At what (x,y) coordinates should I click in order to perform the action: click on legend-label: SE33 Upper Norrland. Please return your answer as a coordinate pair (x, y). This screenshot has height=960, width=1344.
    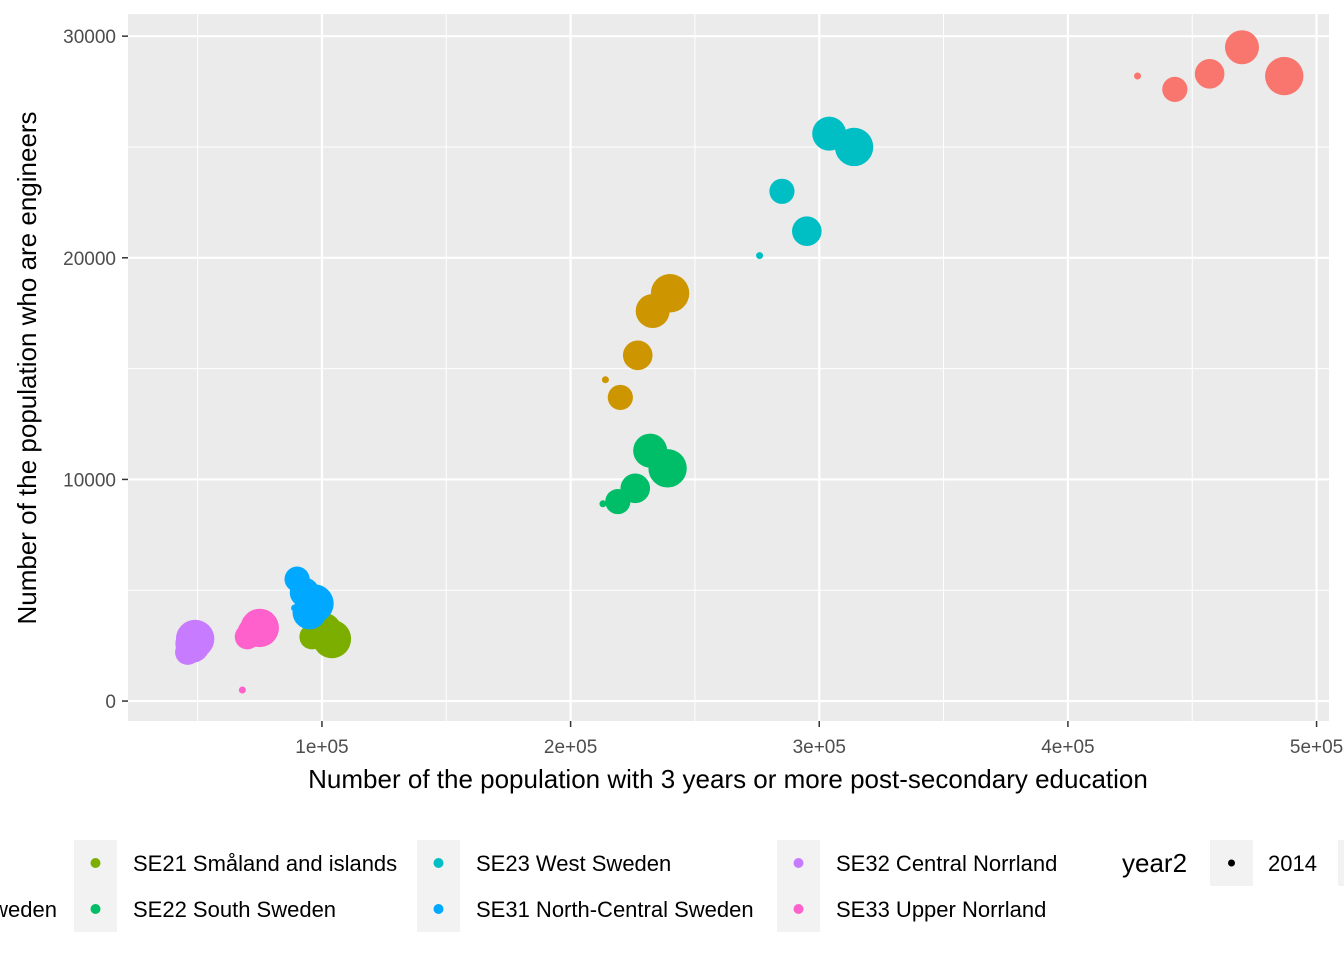
    Looking at the image, I should click on (941, 909).